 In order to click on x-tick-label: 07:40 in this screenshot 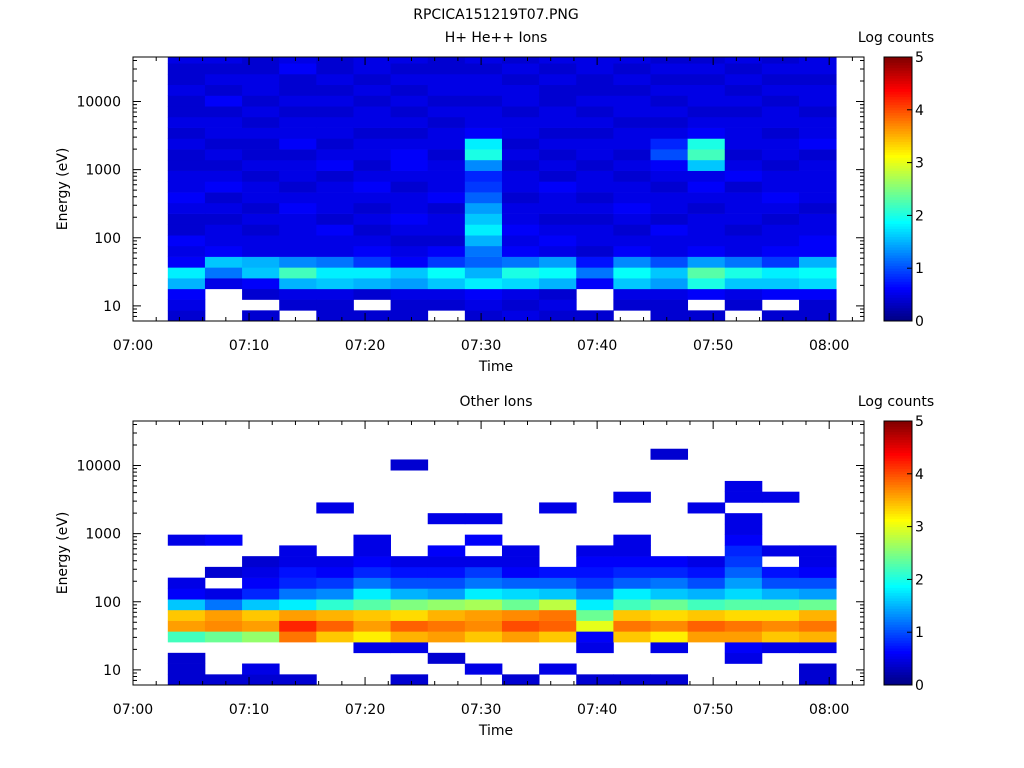, I will do `click(597, 346)`.